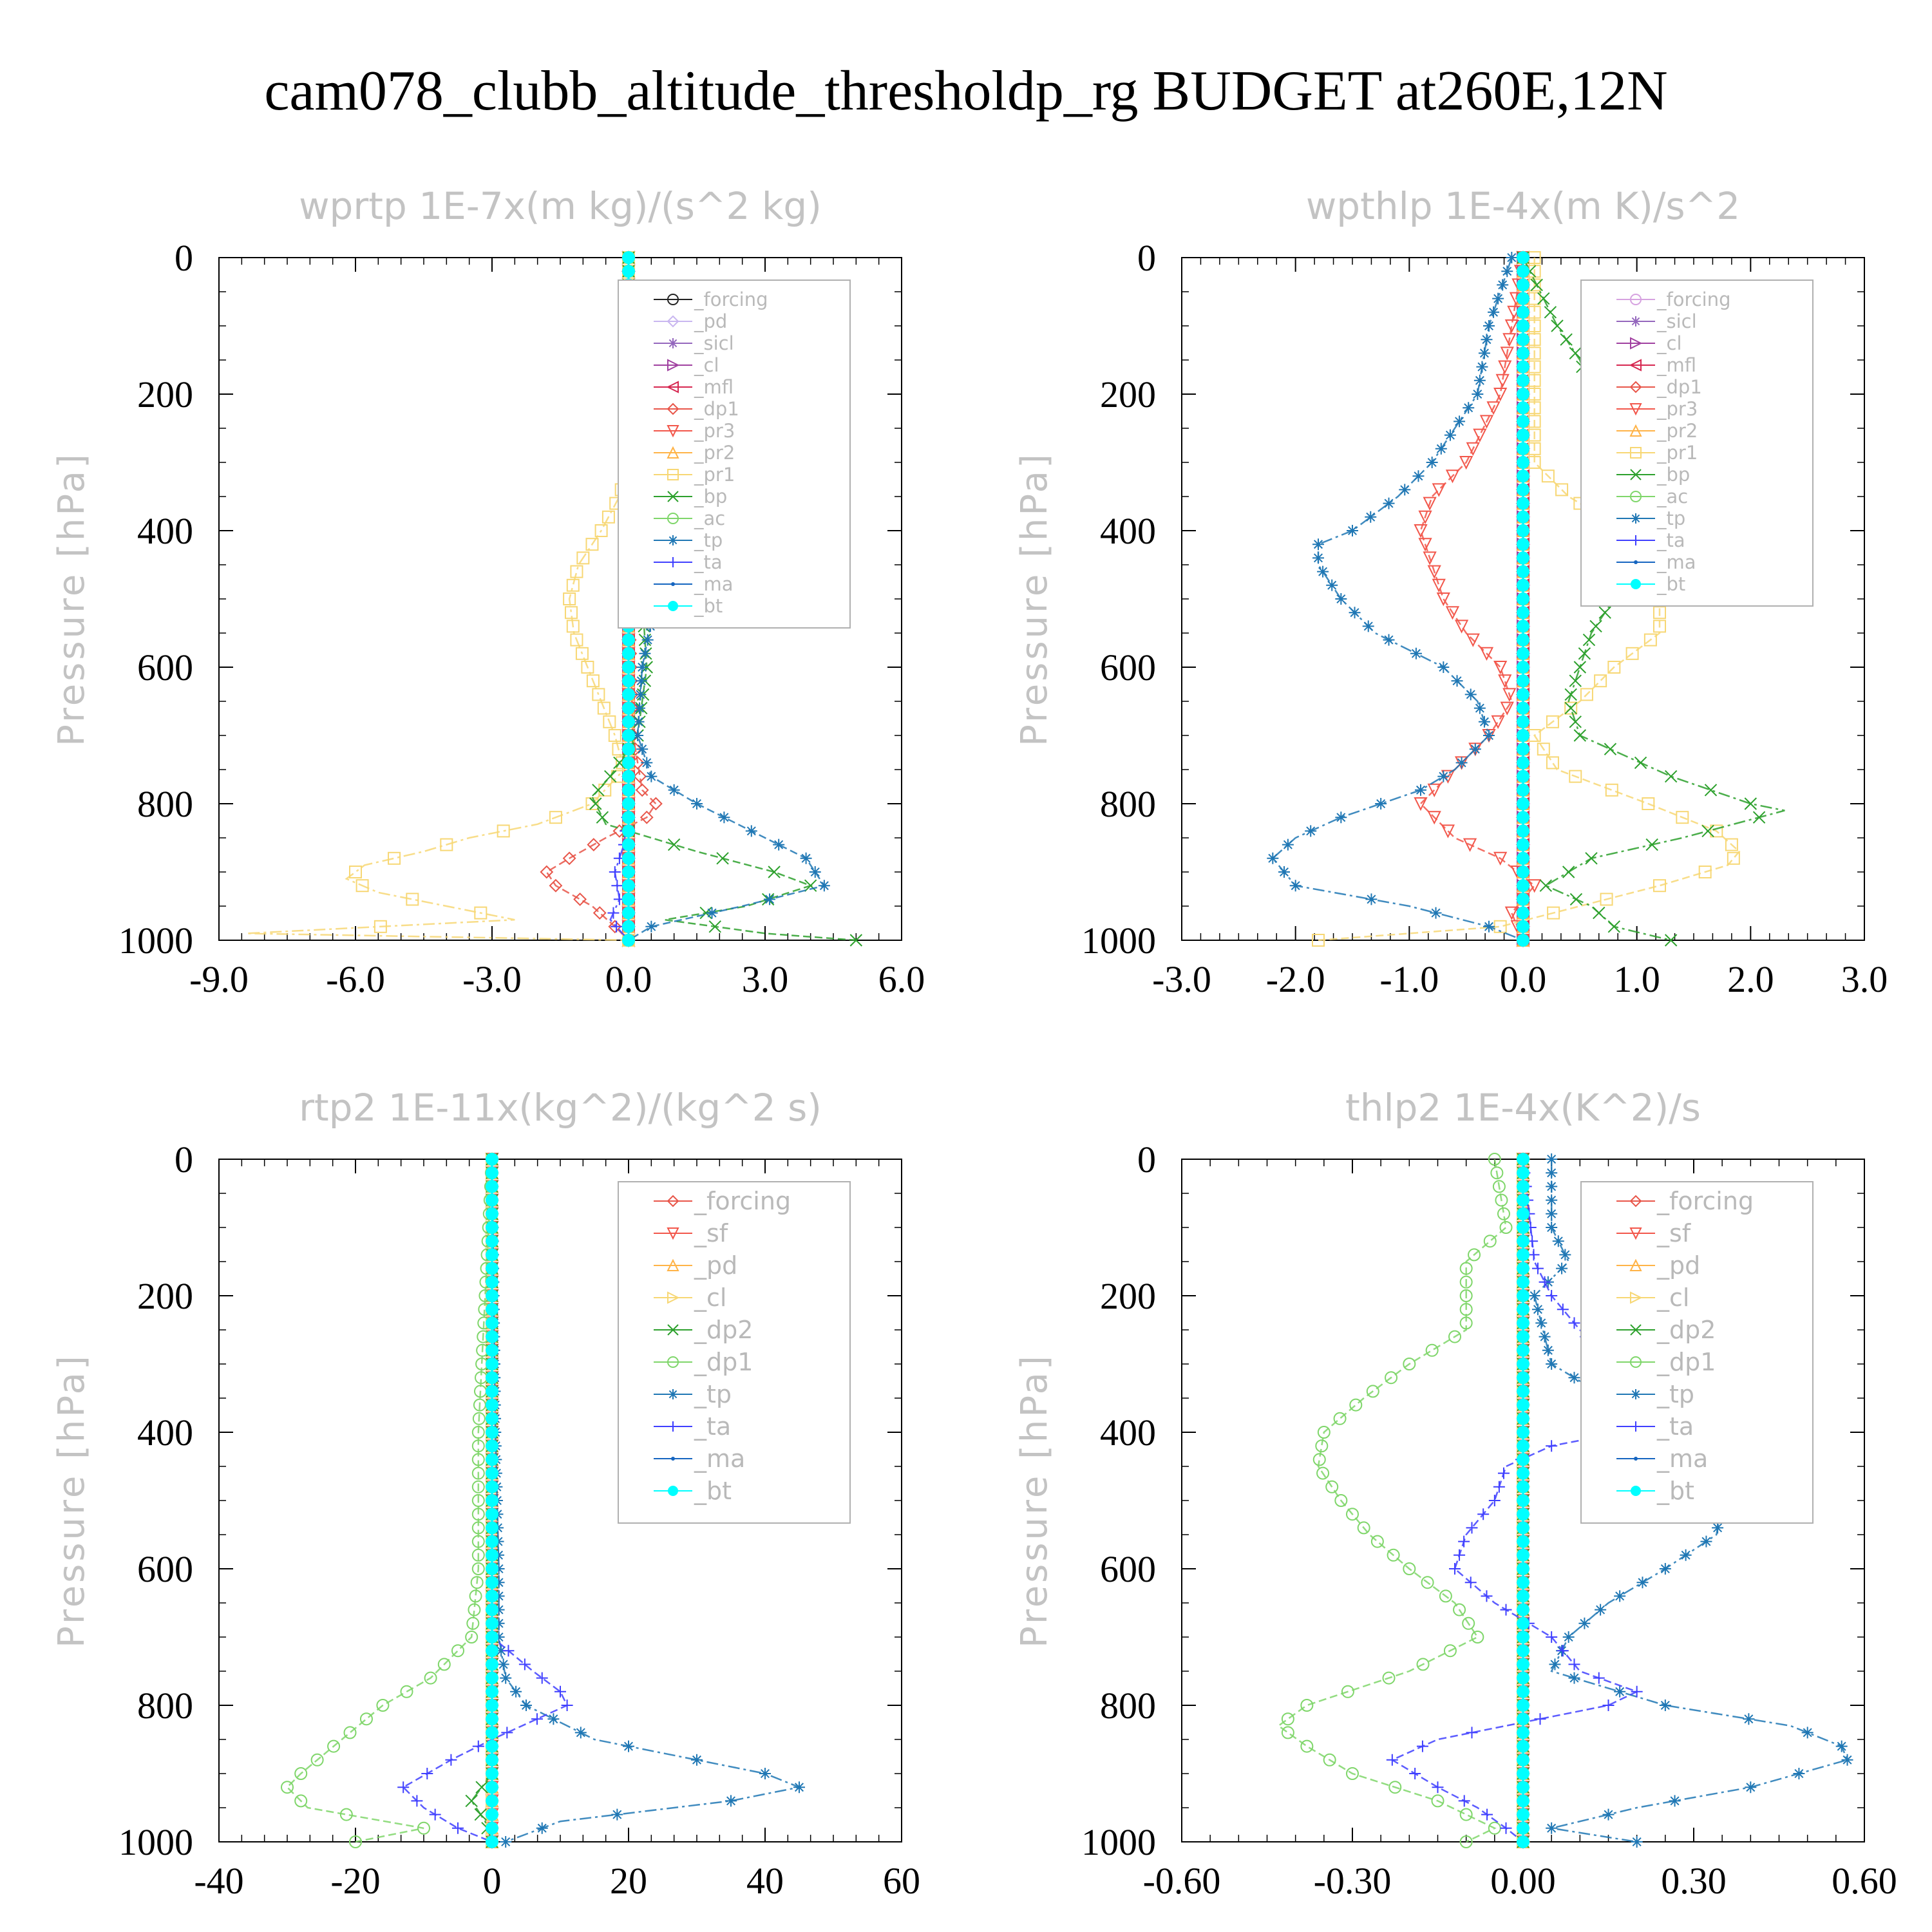 This screenshot has height=1932, width=1932. Describe the element at coordinates (1395, 1500) in the screenshot. I see `series-dp1` at that location.